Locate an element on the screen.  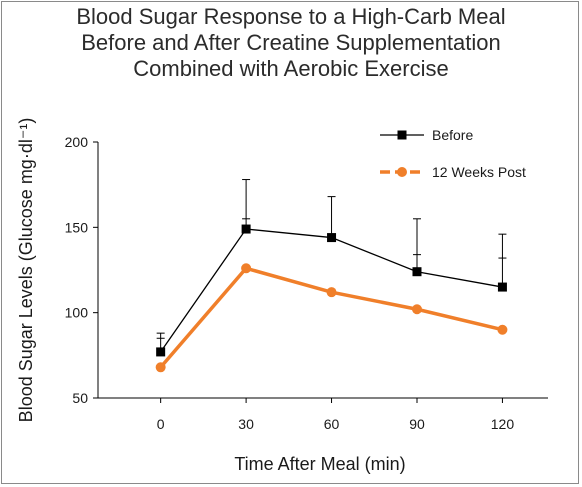
x-tick-label: 30 is located at coordinates (246, 424).